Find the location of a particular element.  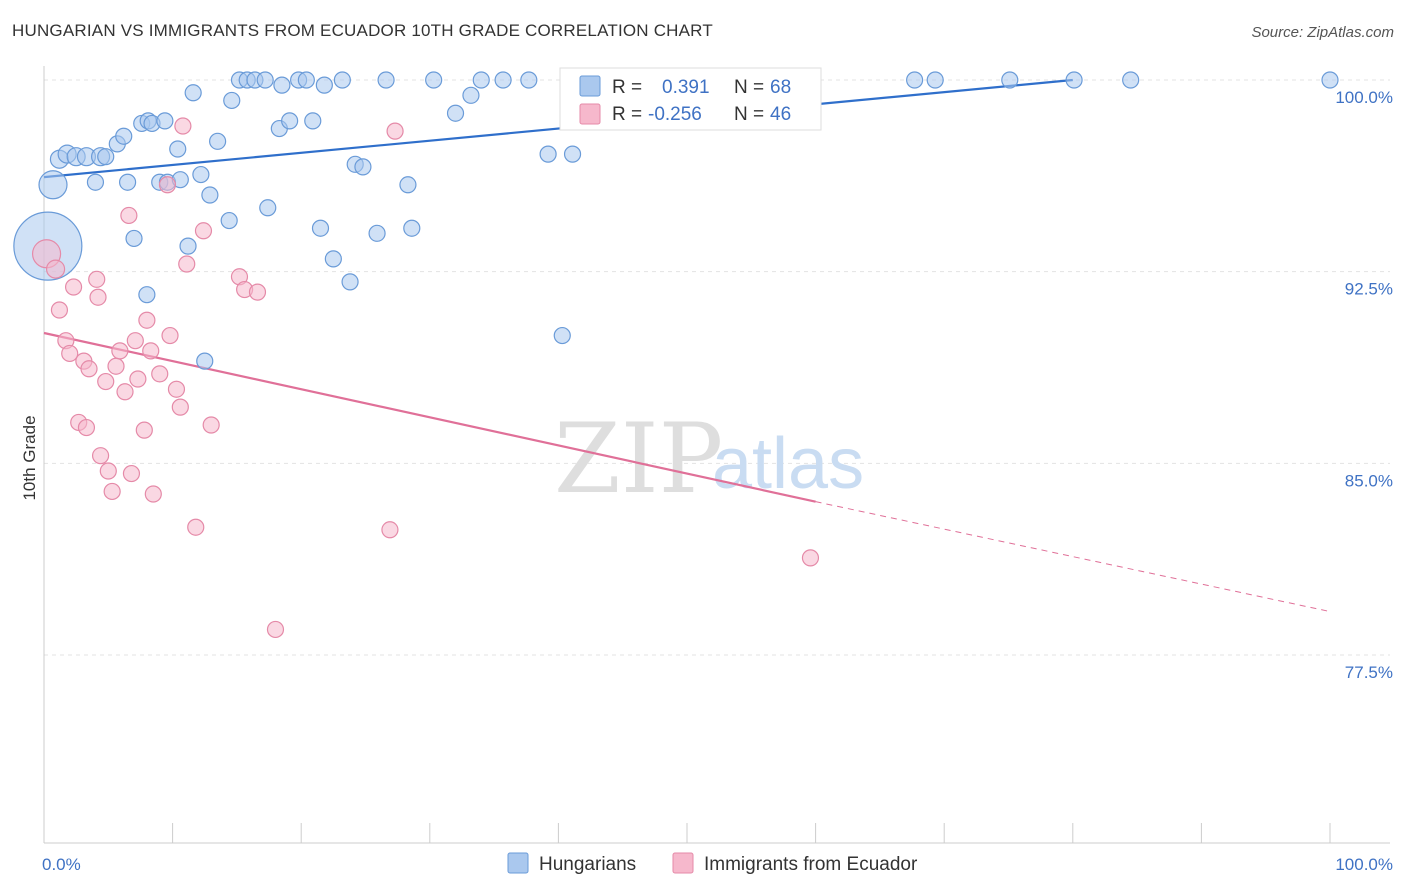

legend-swatch-ecuador is located at coordinates (683, 863).